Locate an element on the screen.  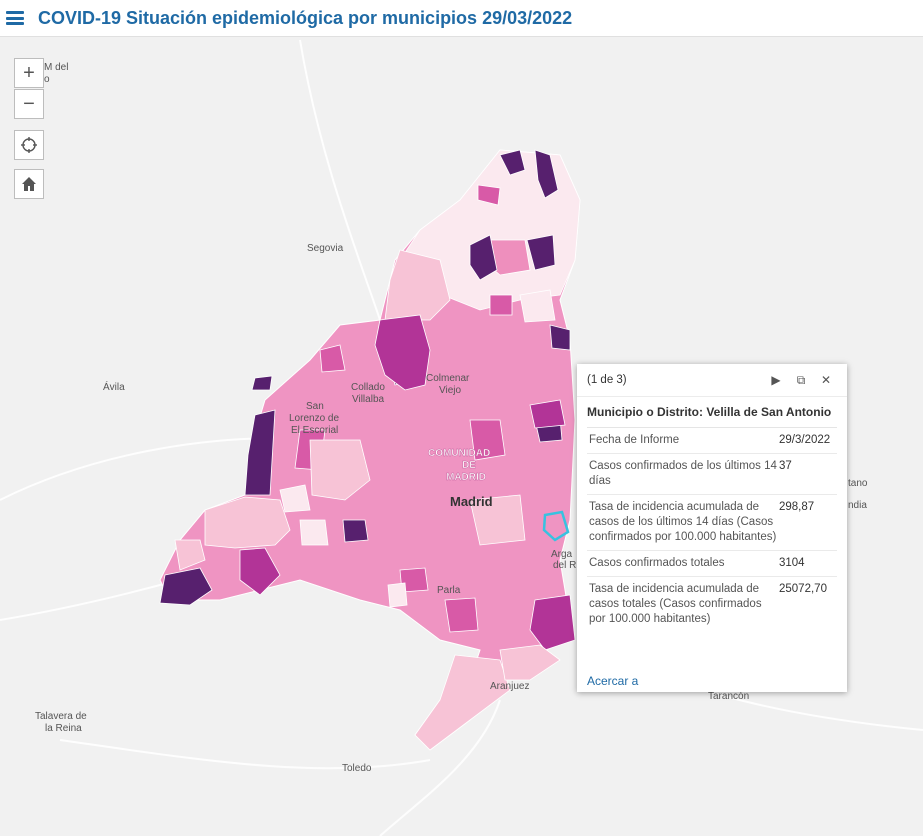
label-la-reina: la Reina is located at coordinates (63, 728).